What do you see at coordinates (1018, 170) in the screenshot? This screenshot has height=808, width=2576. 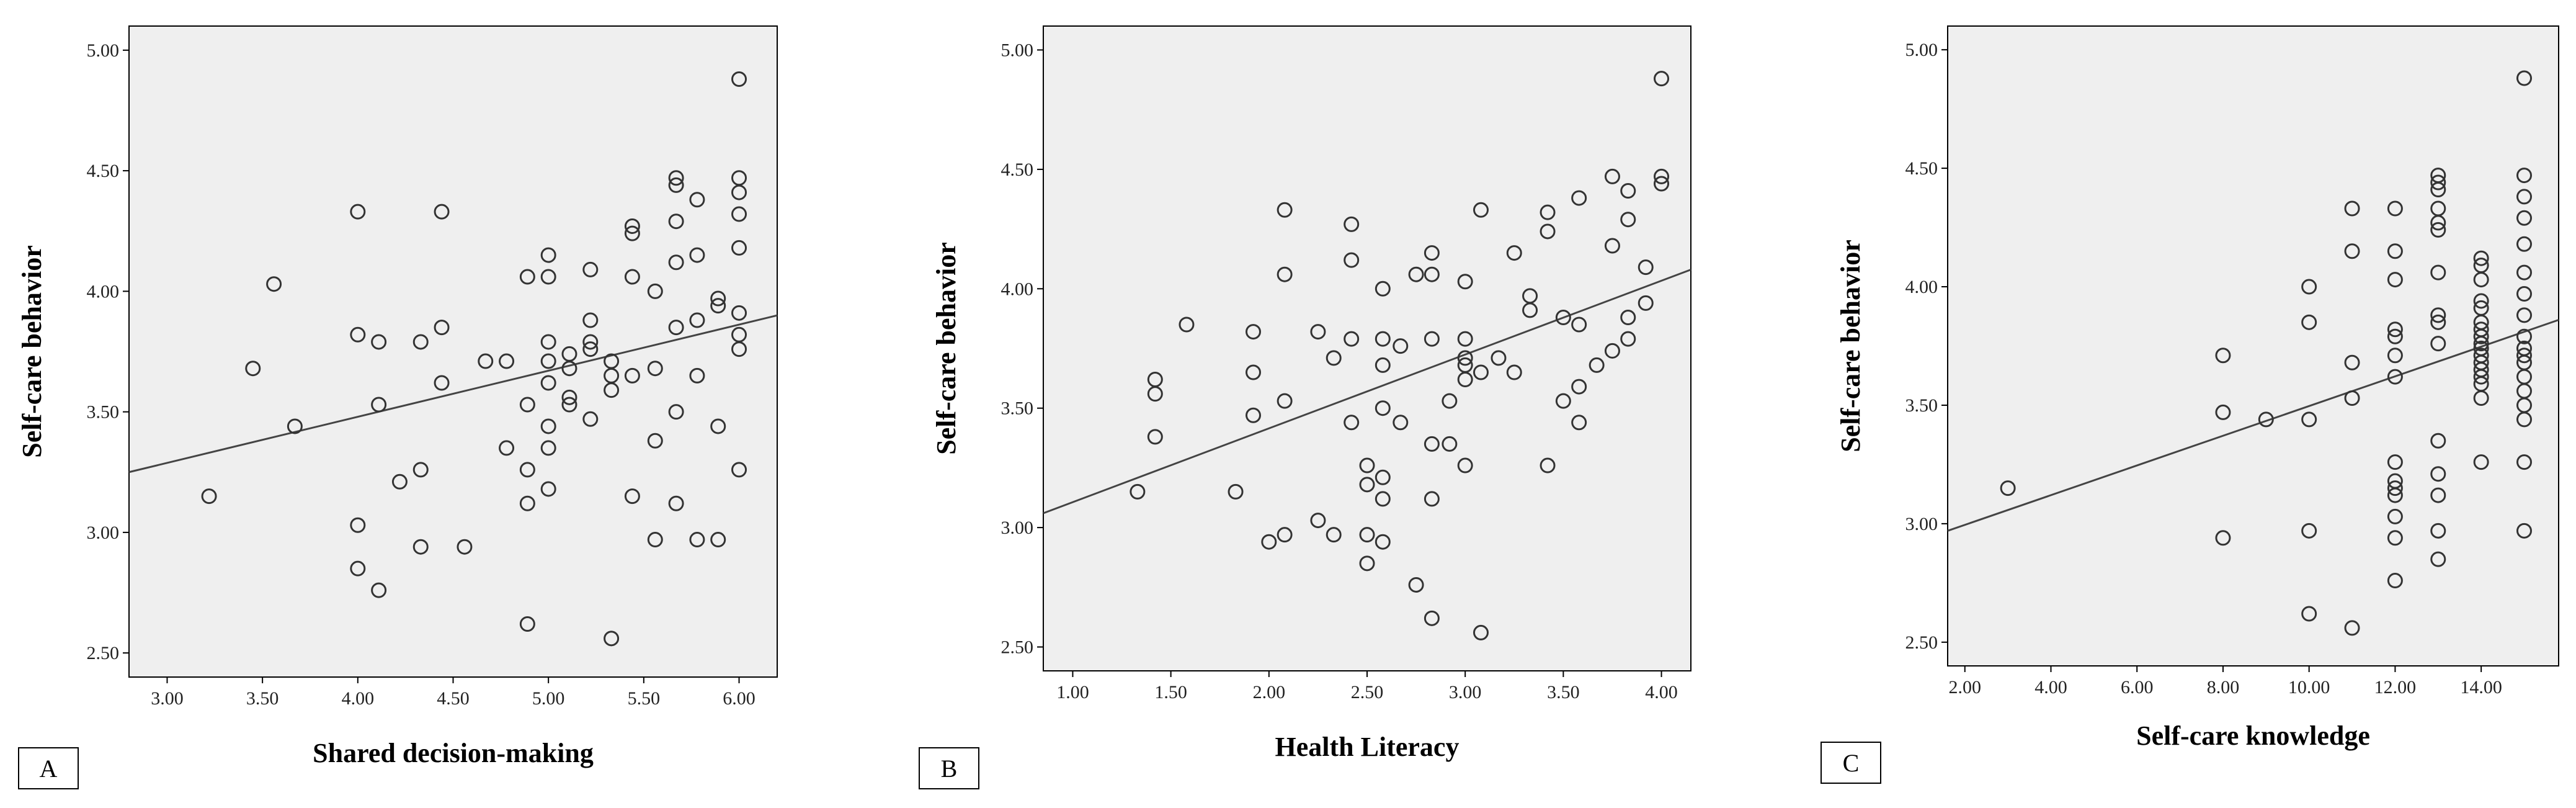 I see `y-tick-label: 4.50` at bounding box center [1018, 170].